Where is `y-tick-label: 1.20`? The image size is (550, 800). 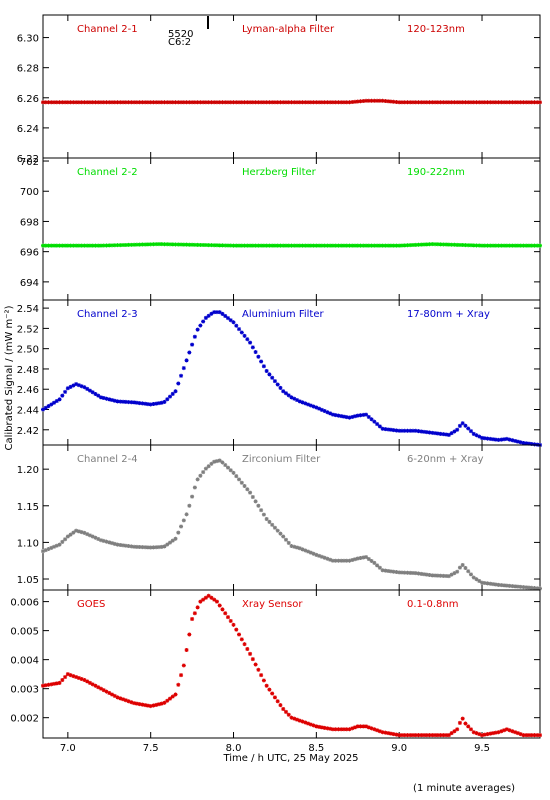
y-tick-label: 1.20 is located at coordinates (28, 470).